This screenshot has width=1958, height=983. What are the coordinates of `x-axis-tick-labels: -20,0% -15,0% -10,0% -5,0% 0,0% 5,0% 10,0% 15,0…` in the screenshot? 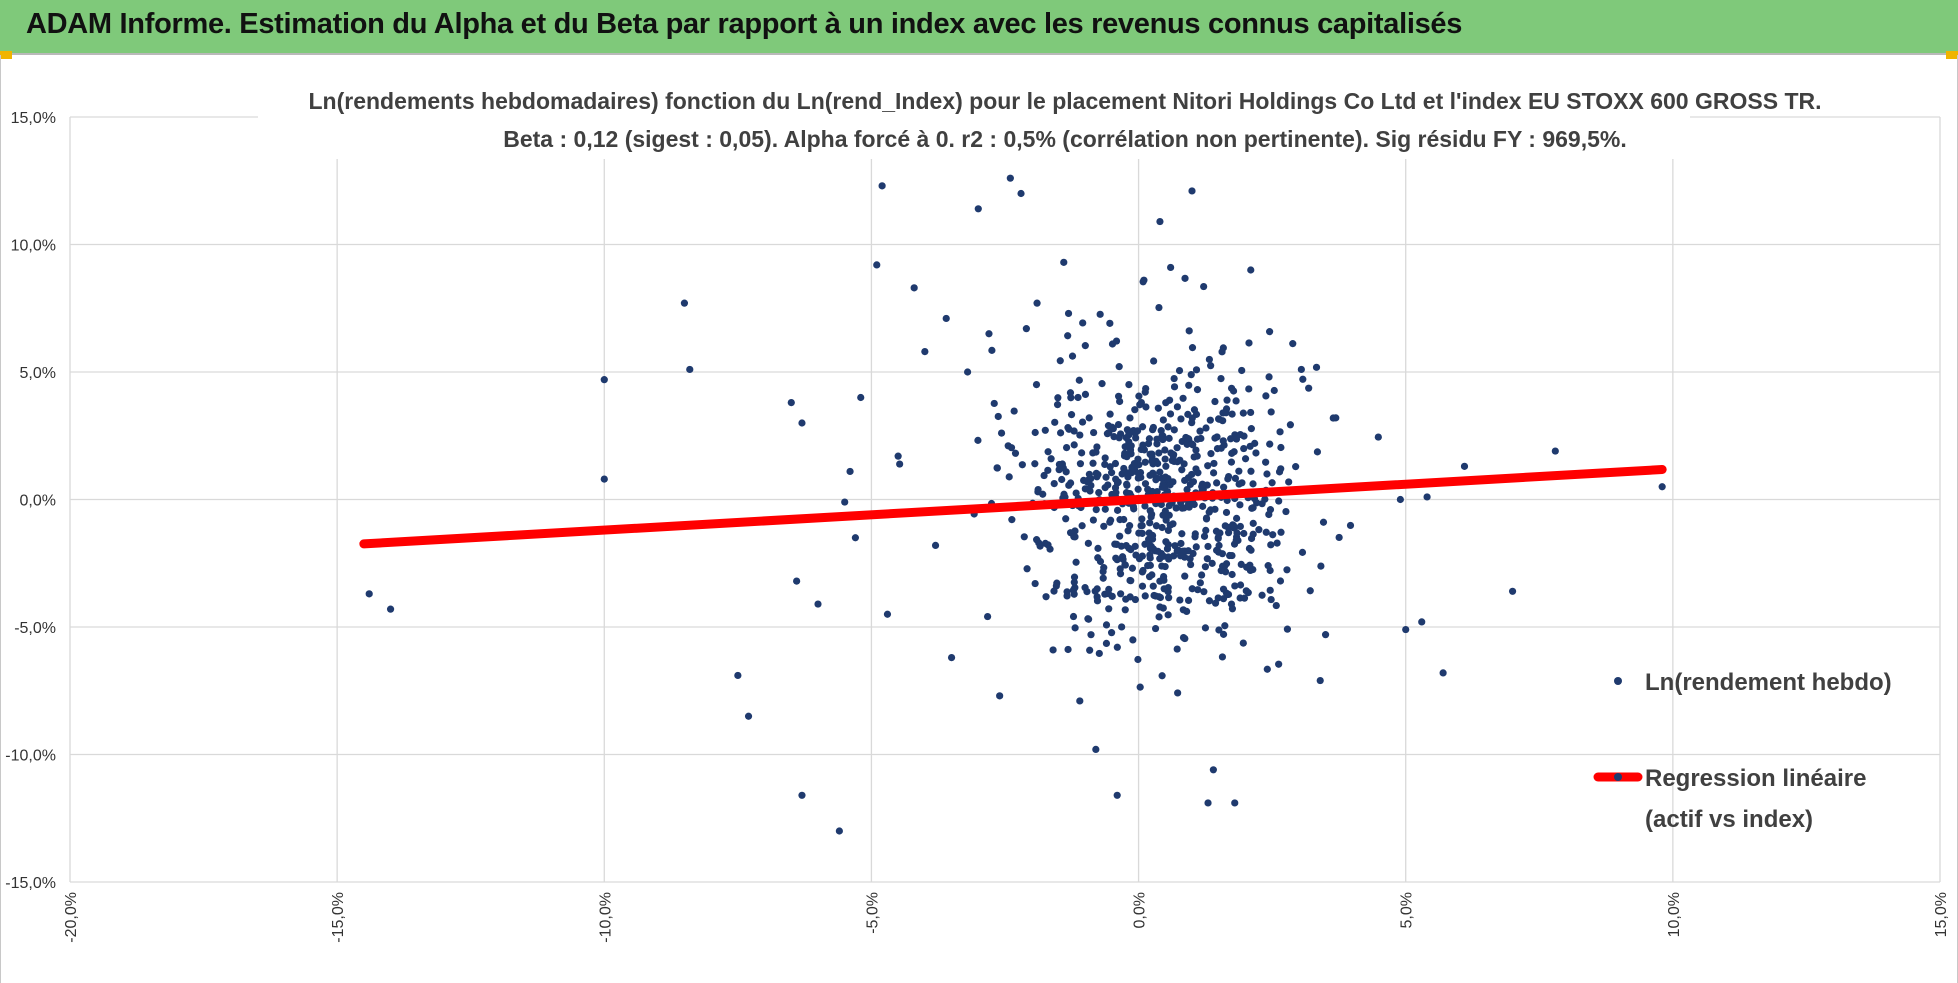 It's located at (1006, 917).